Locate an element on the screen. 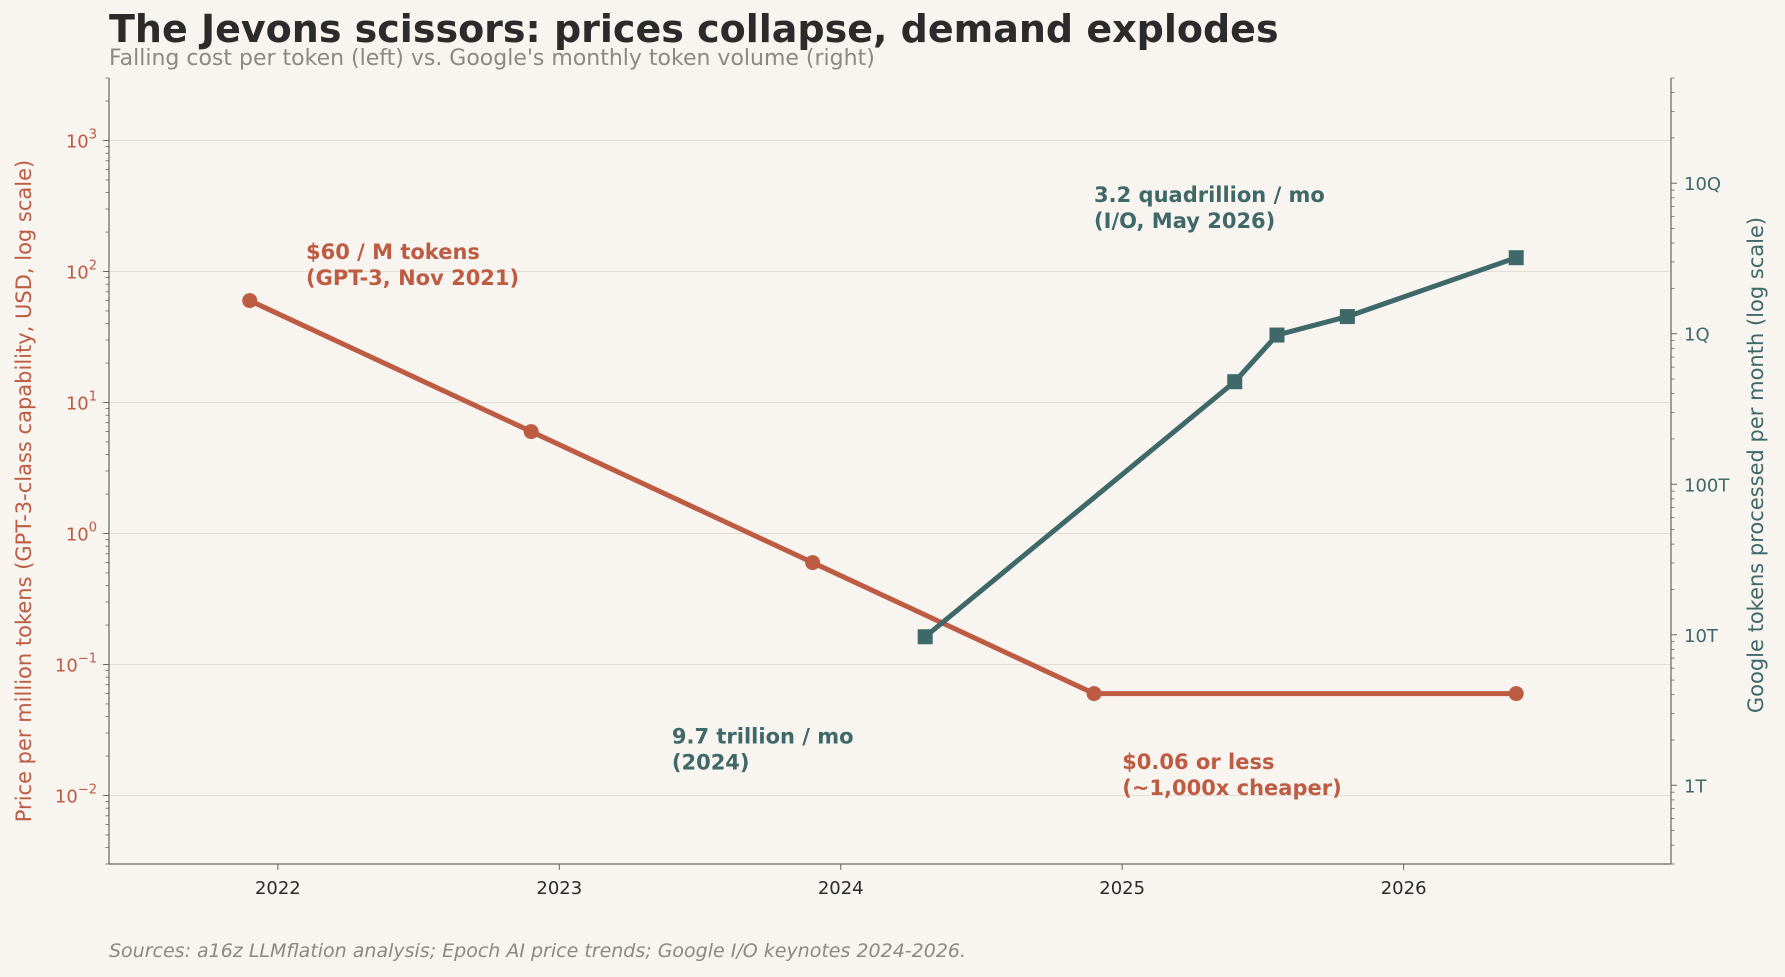 The image size is (1785, 977). x-tick-label: 2023 is located at coordinates (559, 888).